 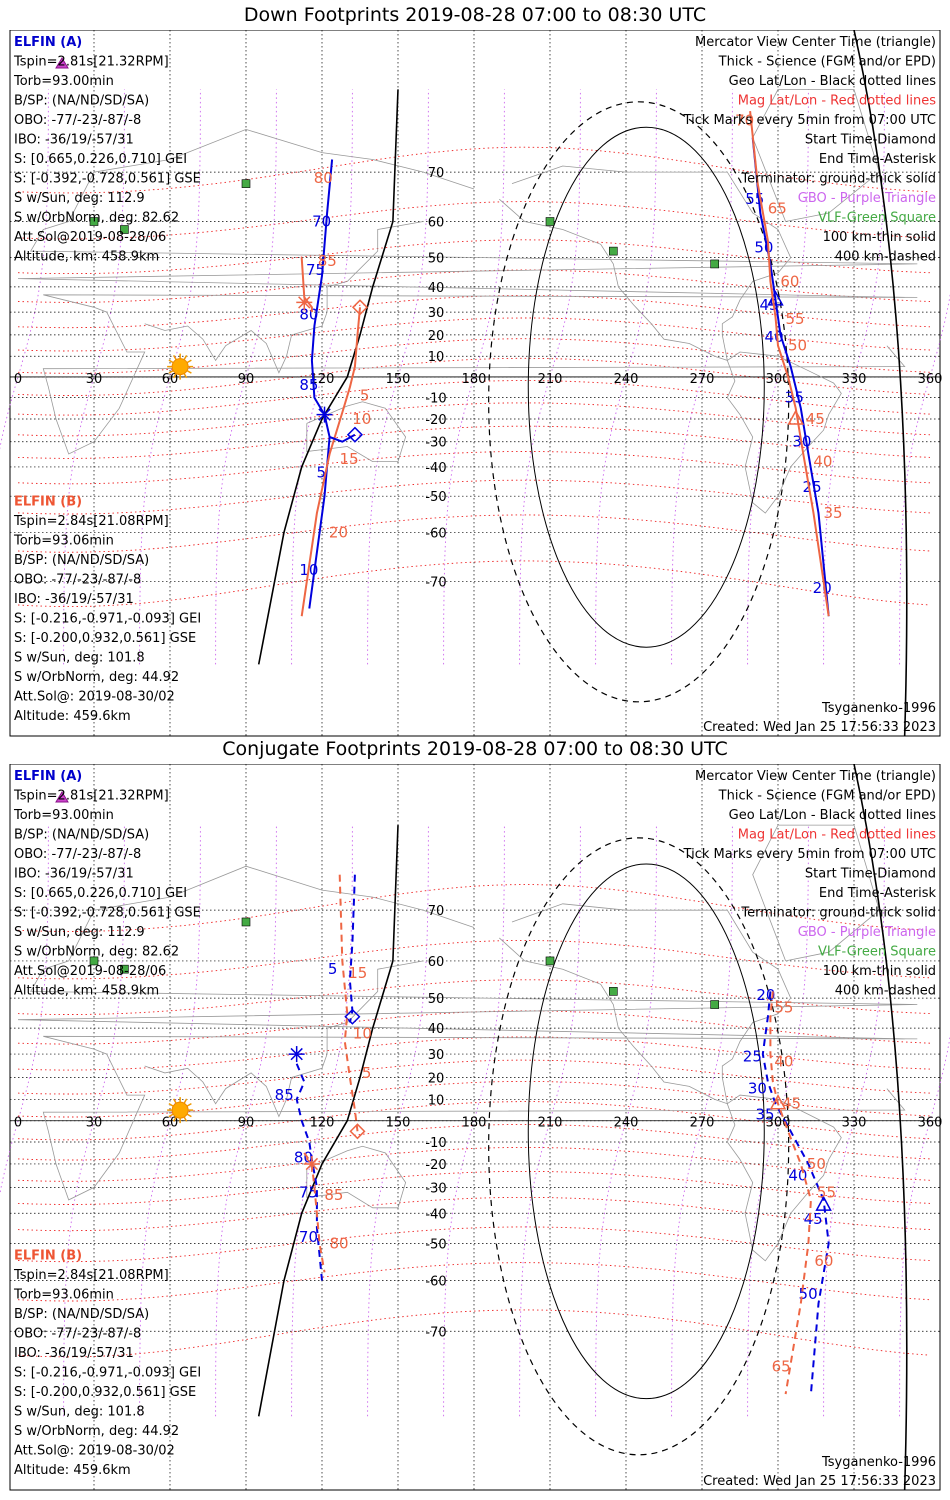 What do you see at coordinates (435, 443) in the screenshot?
I see `lat-tick-label: -30` at bounding box center [435, 443].